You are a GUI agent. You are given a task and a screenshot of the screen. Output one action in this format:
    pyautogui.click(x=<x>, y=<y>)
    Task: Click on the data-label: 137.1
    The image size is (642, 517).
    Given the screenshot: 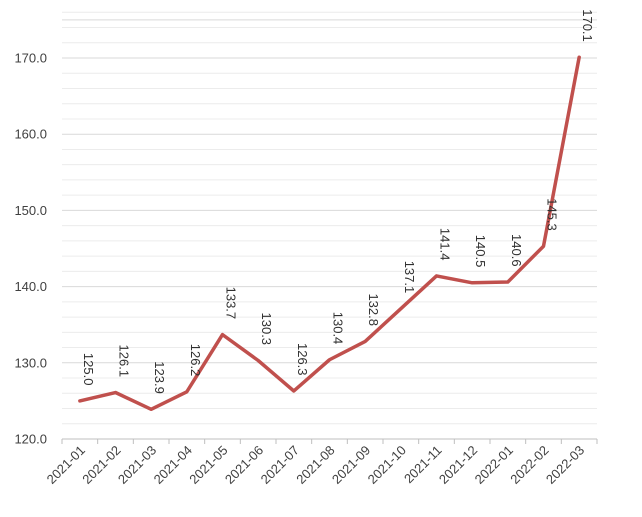 What is the action you would take?
    pyautogui.click(x=409, y=277)
    